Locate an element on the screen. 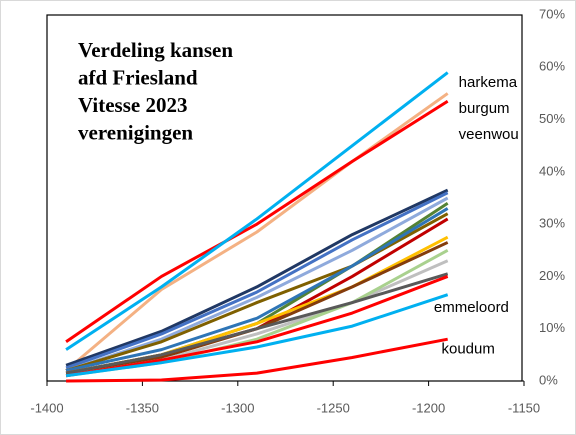  annotation: burgum is located at coordinates (484, 108).